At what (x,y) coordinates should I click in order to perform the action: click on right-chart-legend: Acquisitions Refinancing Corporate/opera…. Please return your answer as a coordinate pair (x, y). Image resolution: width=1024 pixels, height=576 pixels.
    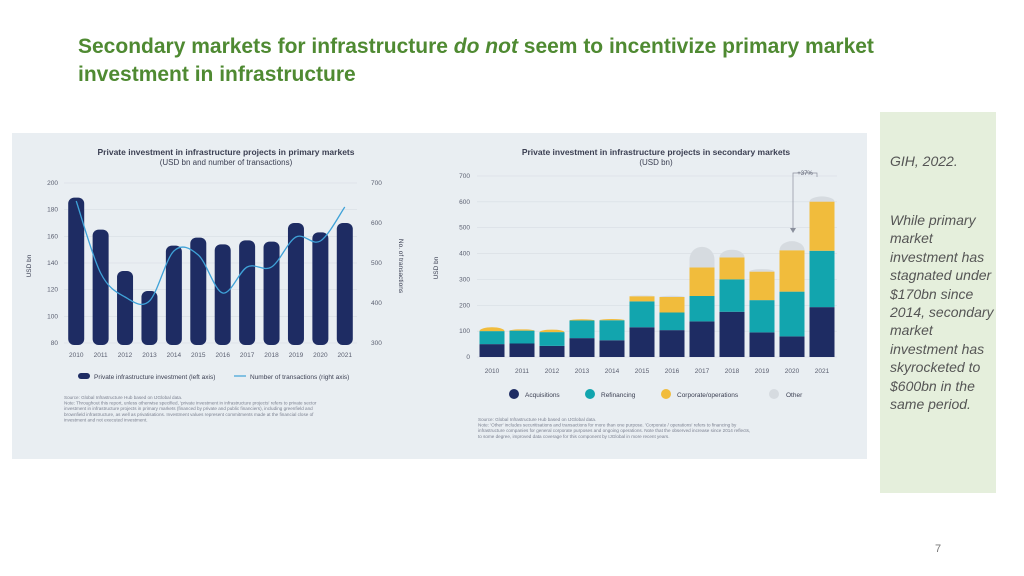
    Looking at the image, I should click on (656, 394).